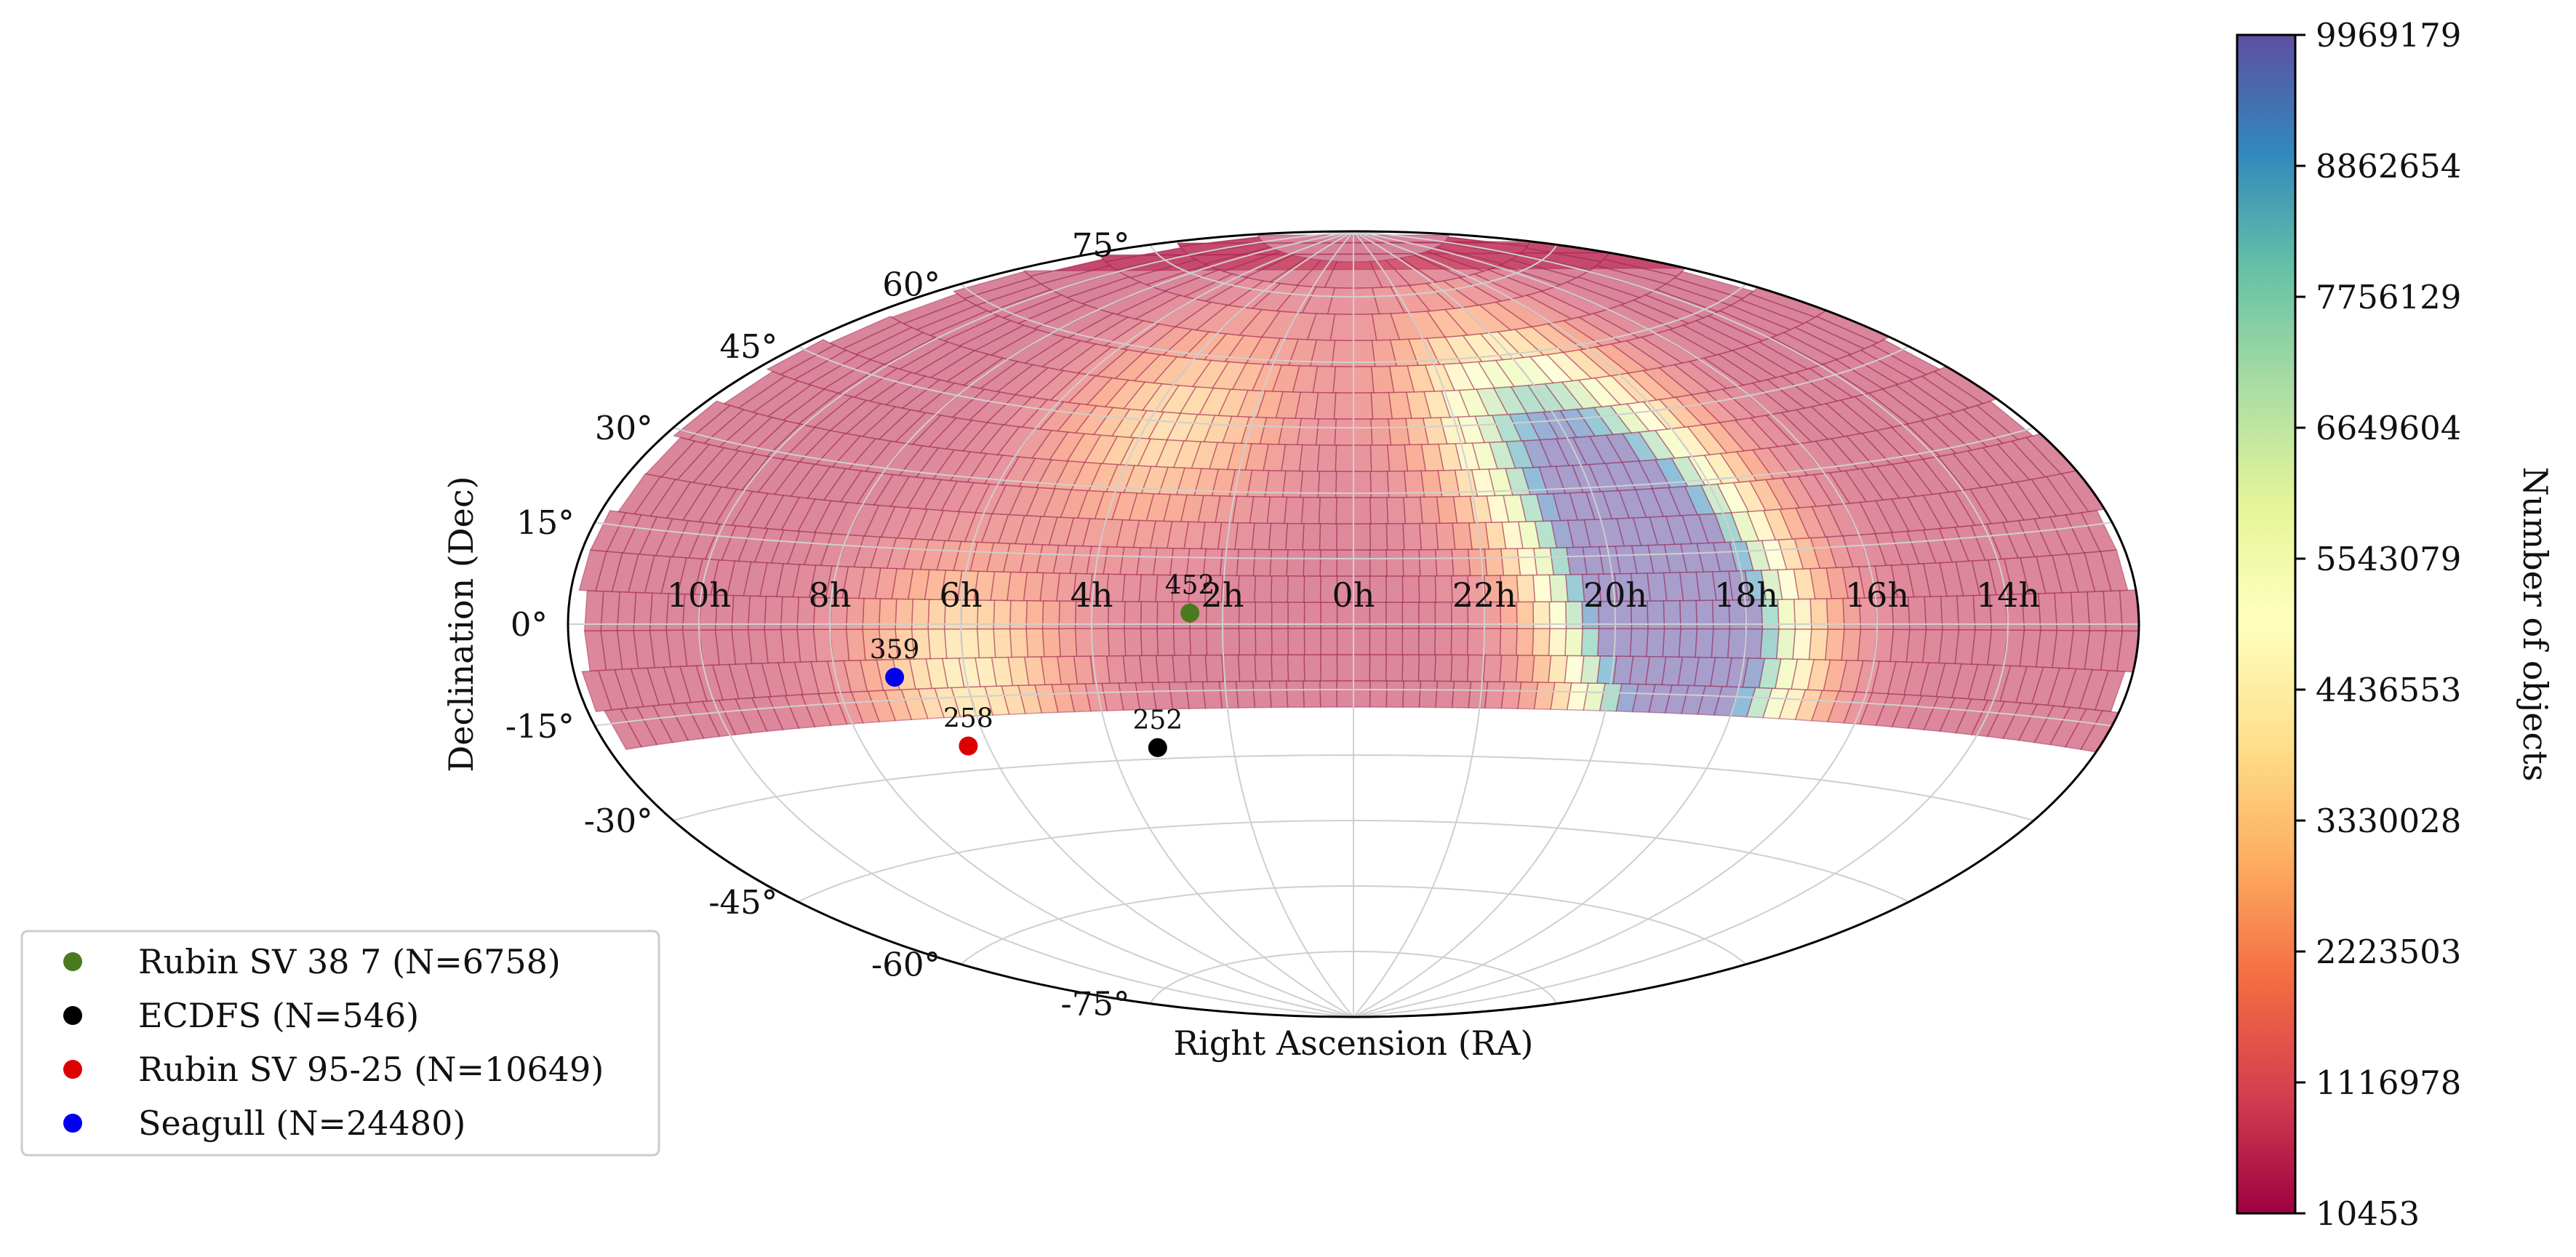 Image resolution: width=2576 pixels, height=1257 pixels. I want to click on dec-tick-label: -30°, so click(618, 821).